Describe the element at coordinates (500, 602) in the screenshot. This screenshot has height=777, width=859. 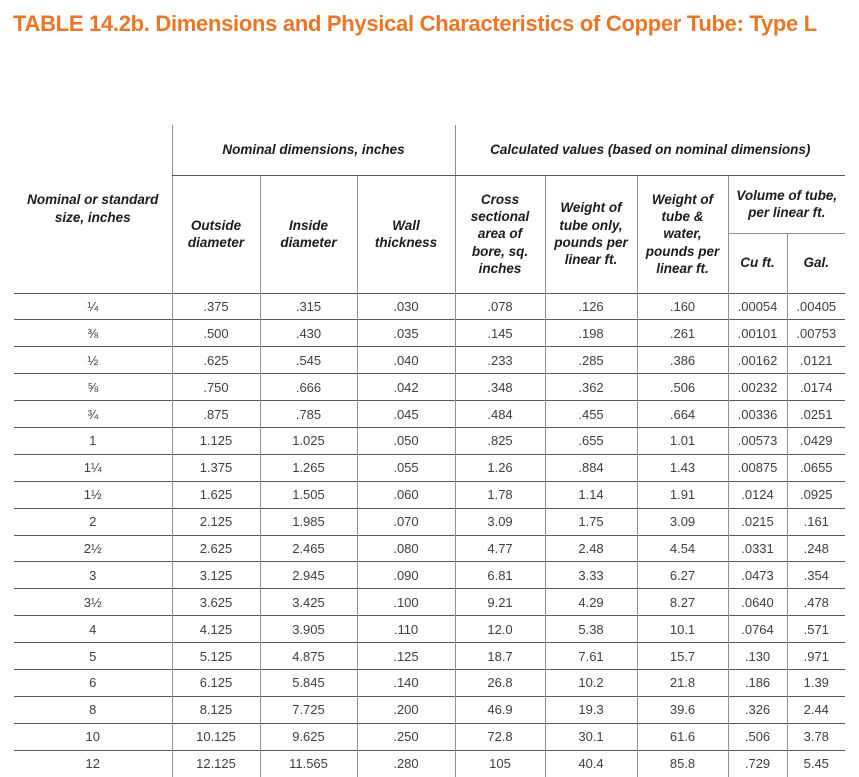
I see `cell-value: 9.21` at that location.